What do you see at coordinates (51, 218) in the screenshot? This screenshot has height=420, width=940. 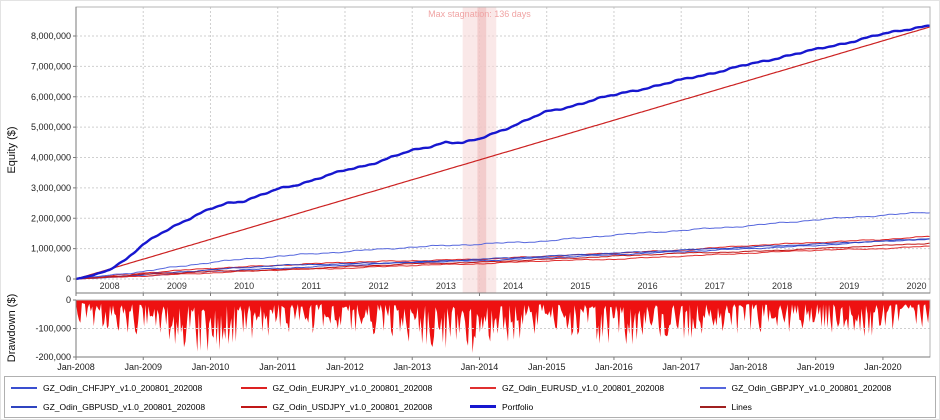 I see `svg-text: 2,000,000` at bounding box center [51, 218].